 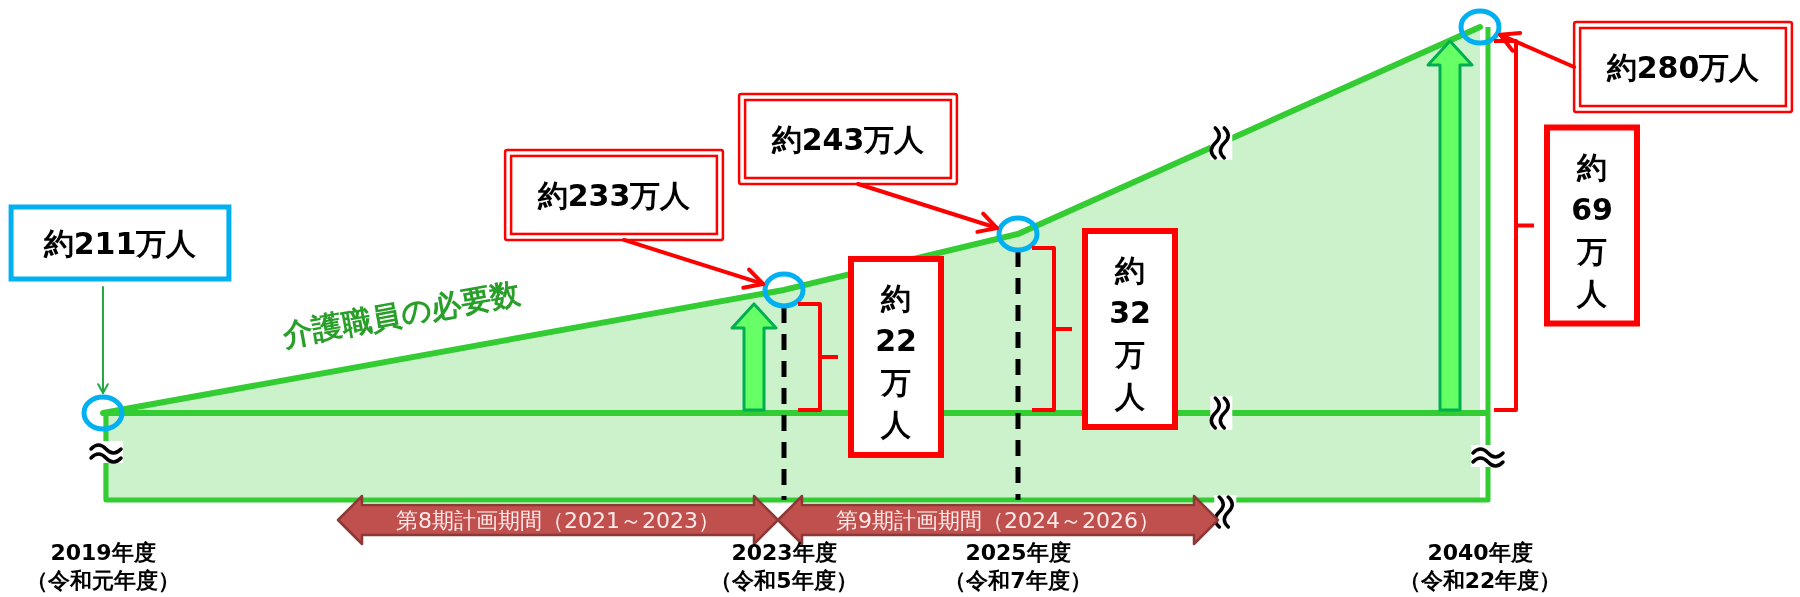 What do you see at coordinates (848, 139) in the screenshot?
I see `data-label: 約243万人` at bounding box center [848, 139].